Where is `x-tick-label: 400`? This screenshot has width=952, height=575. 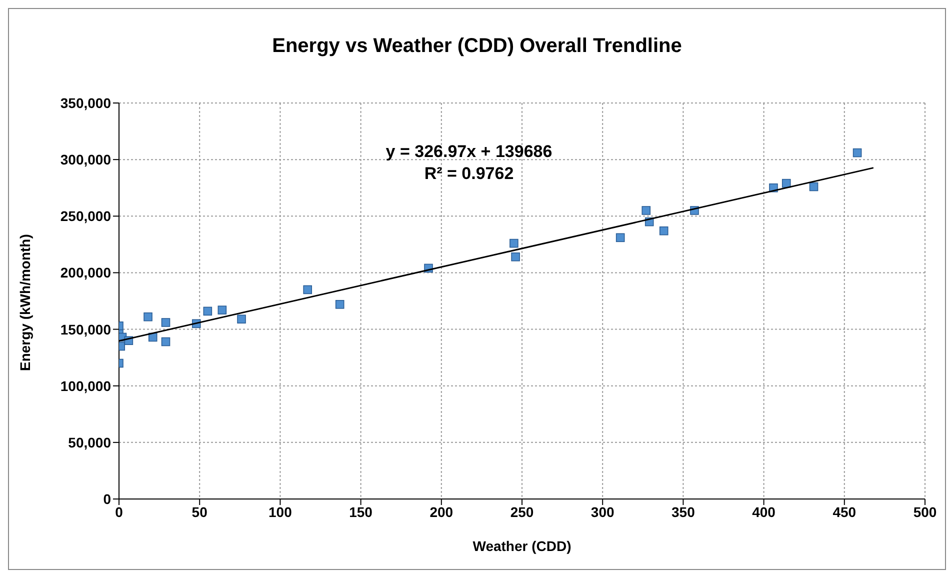
x-tick-label: 400 is located at coordinates (764, 512).